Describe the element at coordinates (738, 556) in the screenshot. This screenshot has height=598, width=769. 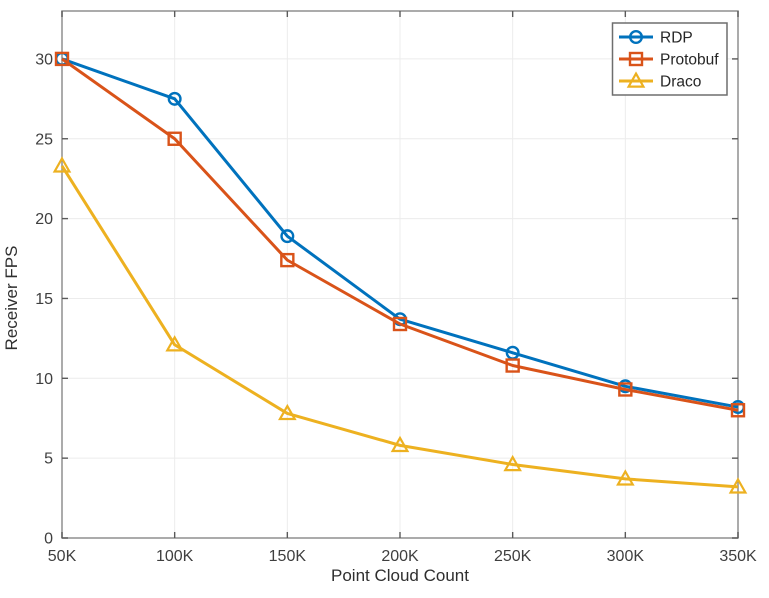
I see `x-tick-label: 350K` at that location.